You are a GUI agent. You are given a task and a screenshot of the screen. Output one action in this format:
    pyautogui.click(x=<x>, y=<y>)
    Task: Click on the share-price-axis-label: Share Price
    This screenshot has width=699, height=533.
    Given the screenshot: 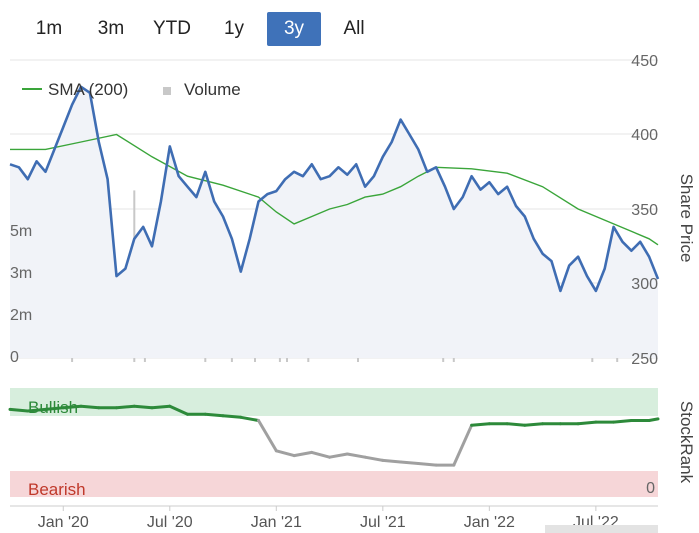 What is the action you would take?
    pyautogui.click(x=686, y=218)
    